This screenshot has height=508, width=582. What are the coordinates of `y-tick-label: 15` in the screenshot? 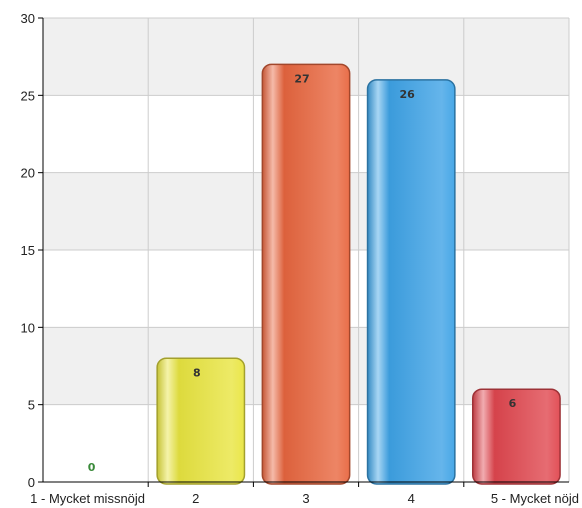 It's located at (28, 250).